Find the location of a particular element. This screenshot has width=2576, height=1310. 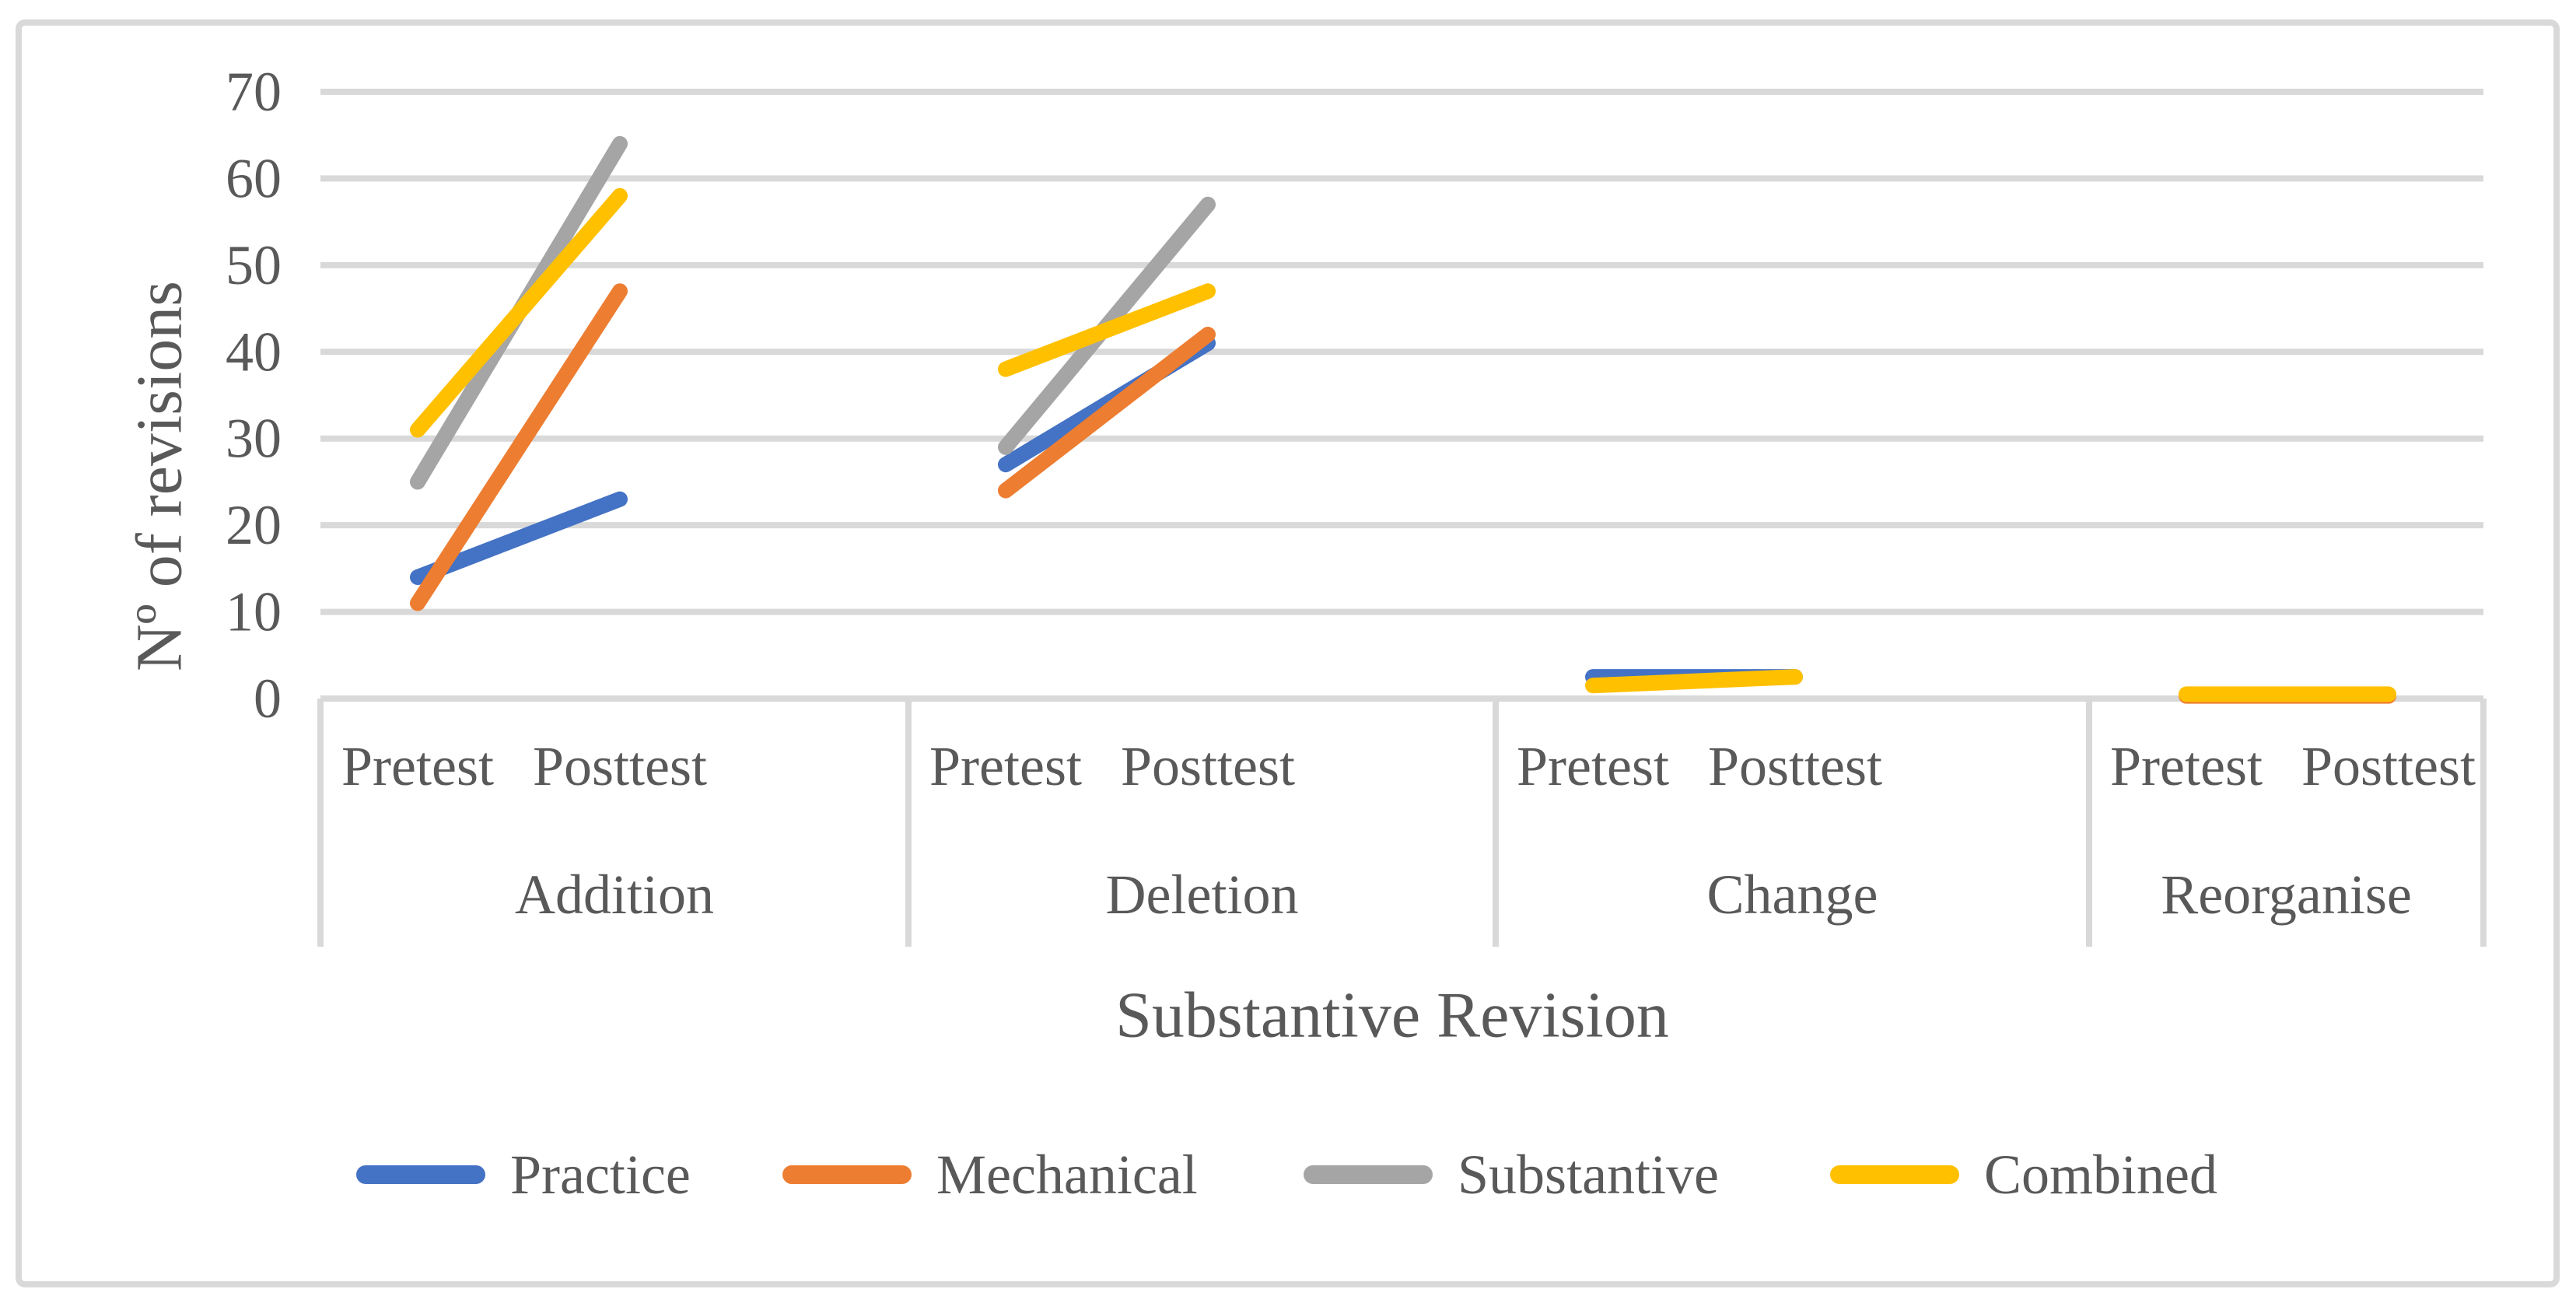

y-tick-label: 10 is located at coordinates (254, 612).